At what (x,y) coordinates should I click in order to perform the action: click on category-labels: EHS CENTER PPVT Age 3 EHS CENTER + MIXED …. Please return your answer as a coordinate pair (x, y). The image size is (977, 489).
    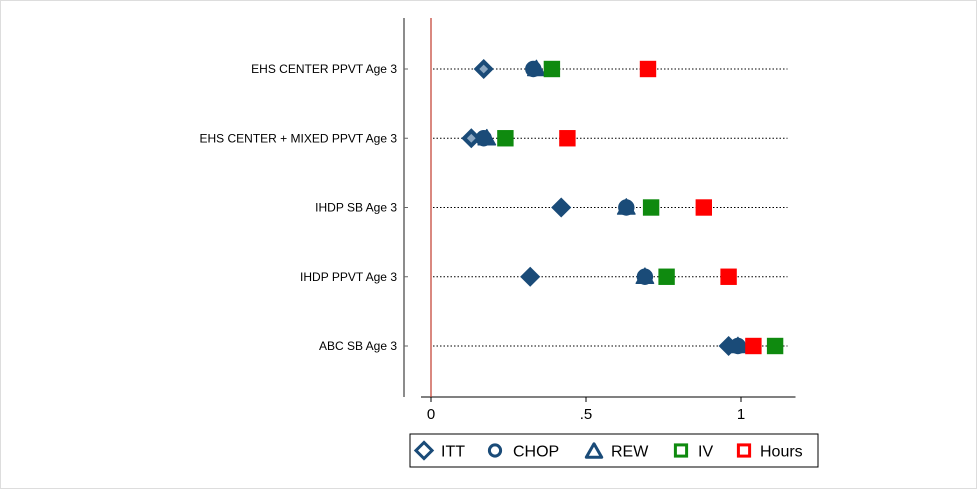
    Looking at the image, I should click on (298, 207).